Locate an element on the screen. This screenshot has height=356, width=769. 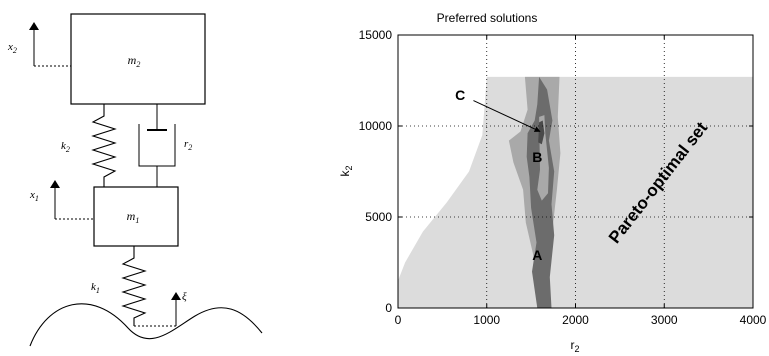
x-tick-label: 3000 is located at coordinates (664, 320).